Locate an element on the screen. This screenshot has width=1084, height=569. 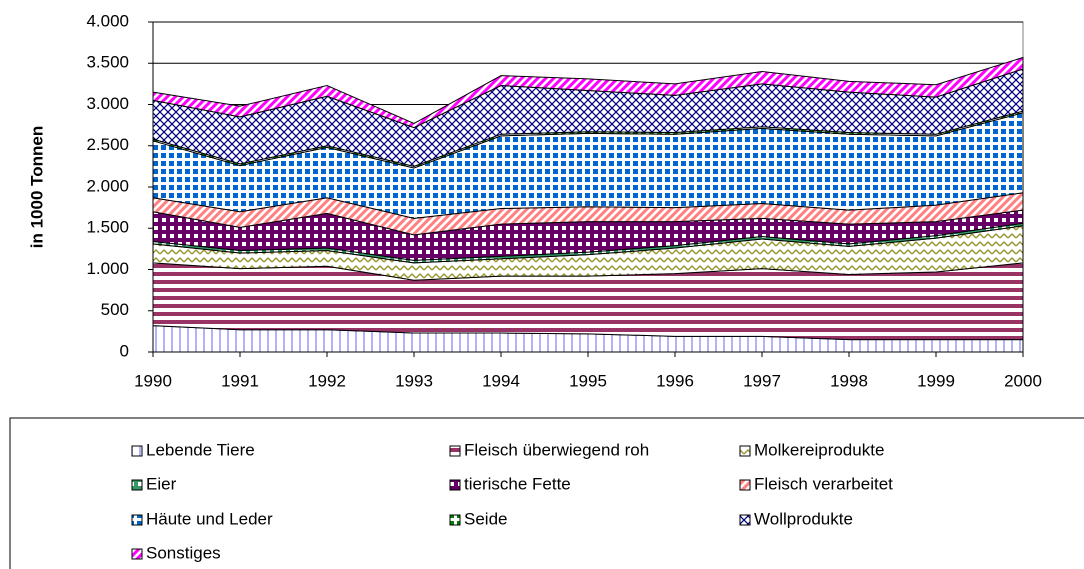
legend-label: Eier is located at coordinates (161, 483).